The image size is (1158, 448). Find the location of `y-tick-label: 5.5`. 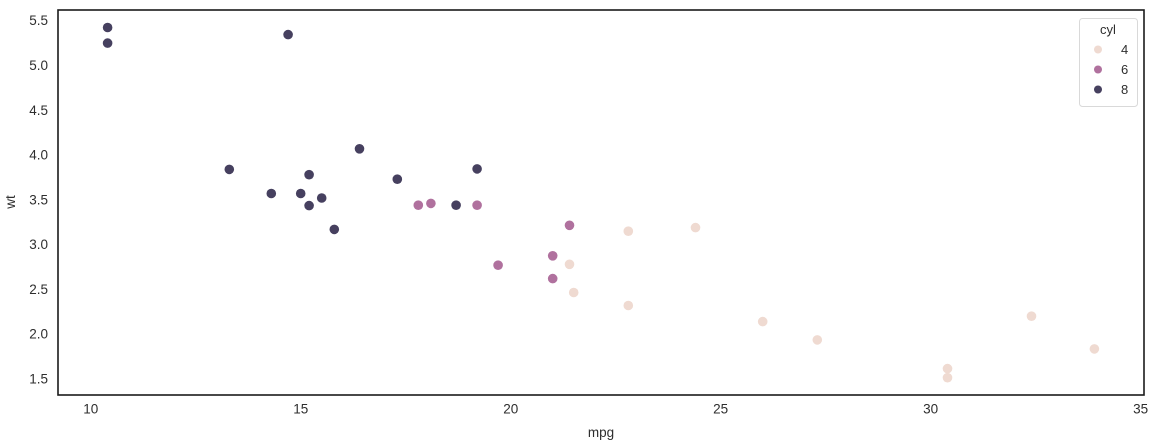

y-tick-label: 5.5 is located at coordinates (38, 20).